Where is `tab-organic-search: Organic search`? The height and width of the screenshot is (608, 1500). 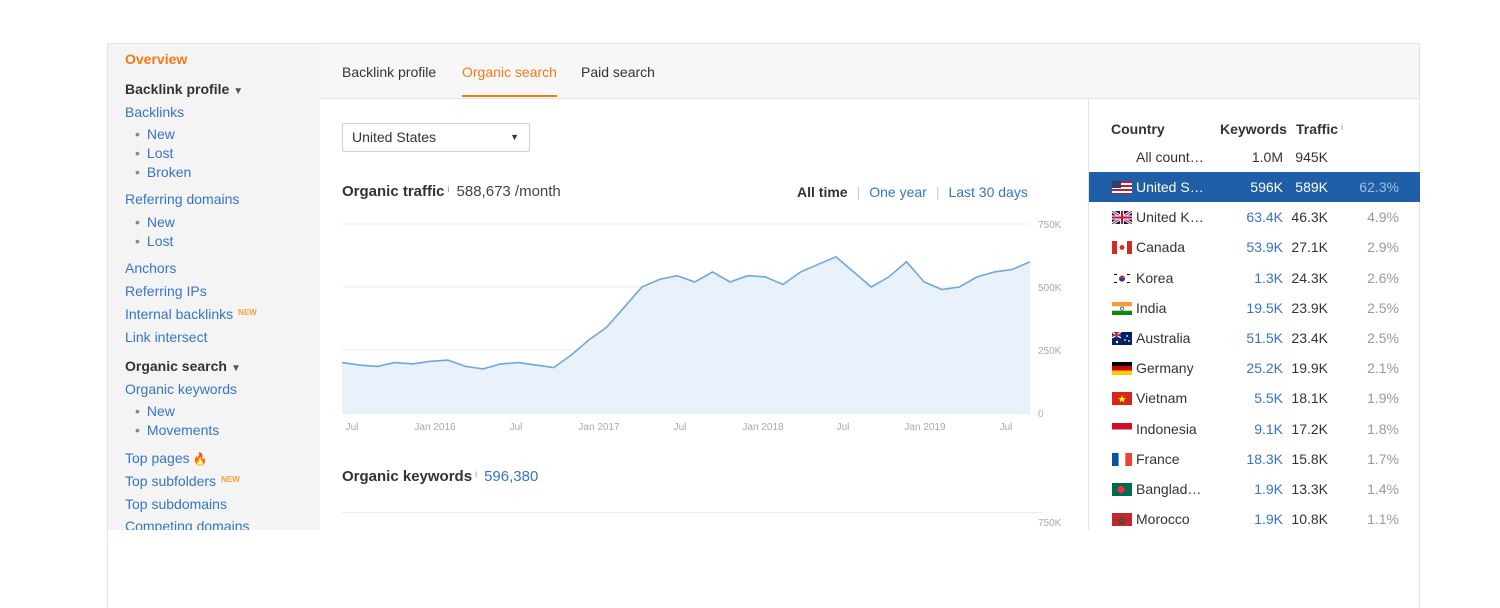
tab-organic-search: Organic search is located at coordinates (509, 80).